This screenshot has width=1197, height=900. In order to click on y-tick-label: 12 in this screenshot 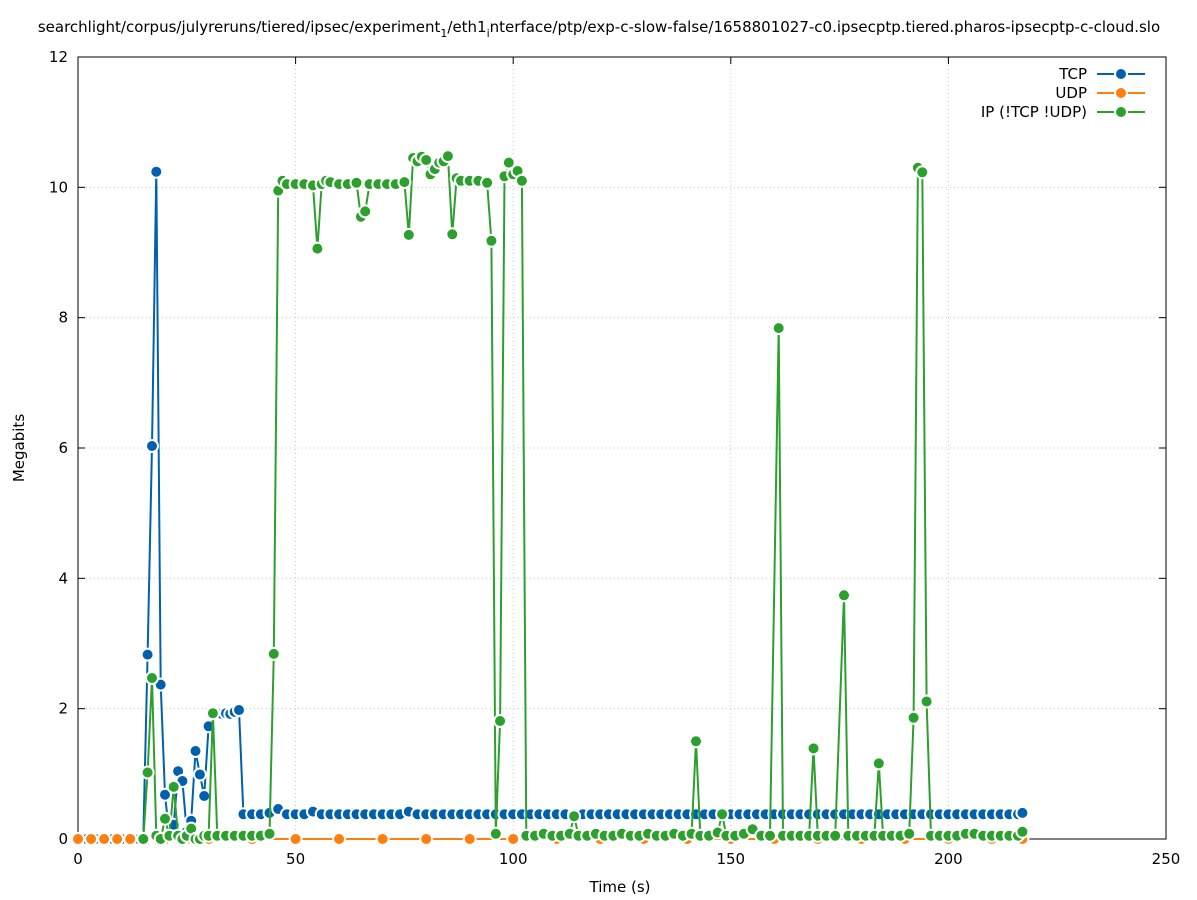, I will do `click(58, 57)`.